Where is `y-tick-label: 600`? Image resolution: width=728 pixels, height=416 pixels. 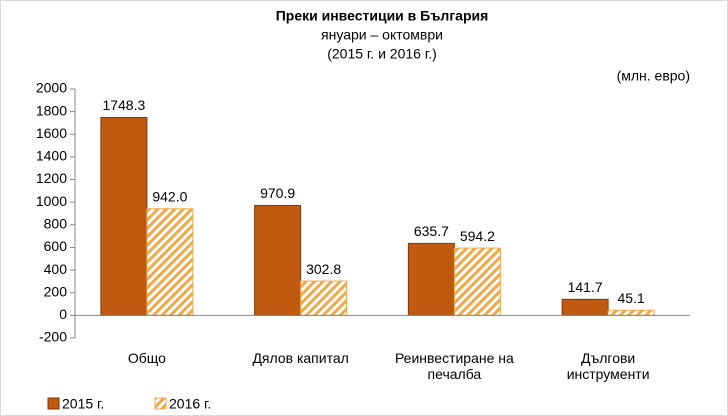 y-tick-label: 600 is located at coordinates (56, 246).